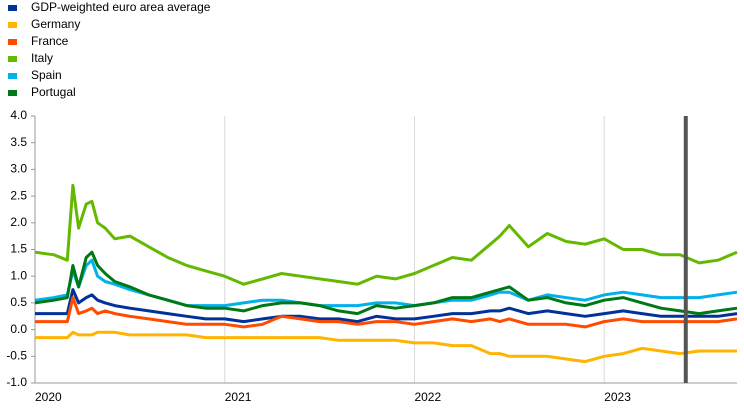 The image size is (744, 413). I want to click on x-tick-label: 2022, so click(427, 397).